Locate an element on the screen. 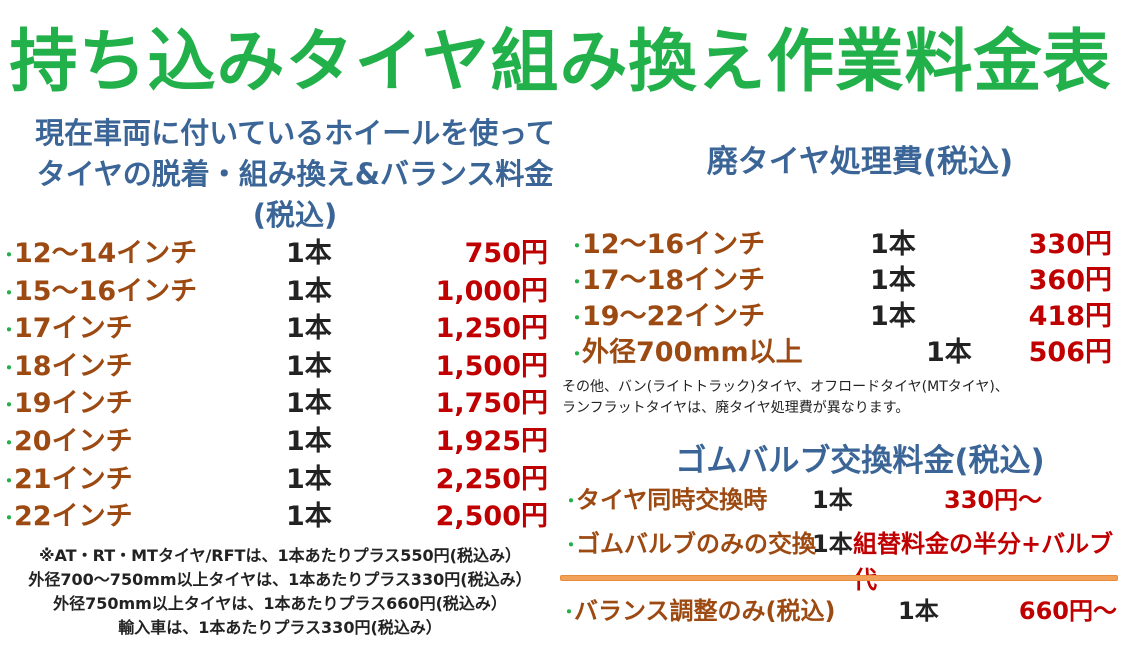 This screenshot has width=1121, height=661. left-subtitle-3: (税込) is located at coordinates (295, 215).